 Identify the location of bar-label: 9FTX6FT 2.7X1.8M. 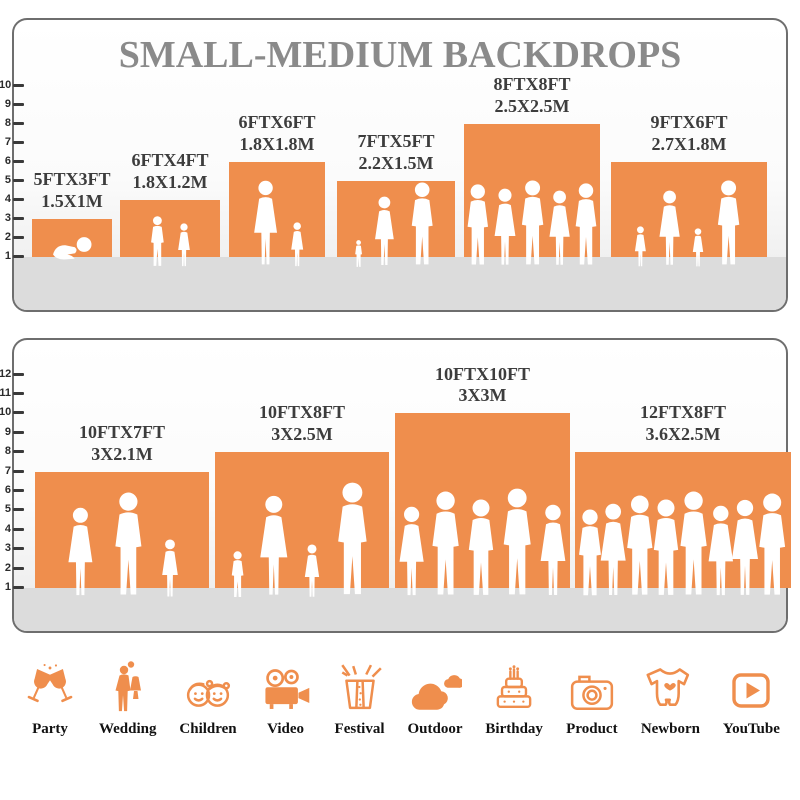
(689, 133).